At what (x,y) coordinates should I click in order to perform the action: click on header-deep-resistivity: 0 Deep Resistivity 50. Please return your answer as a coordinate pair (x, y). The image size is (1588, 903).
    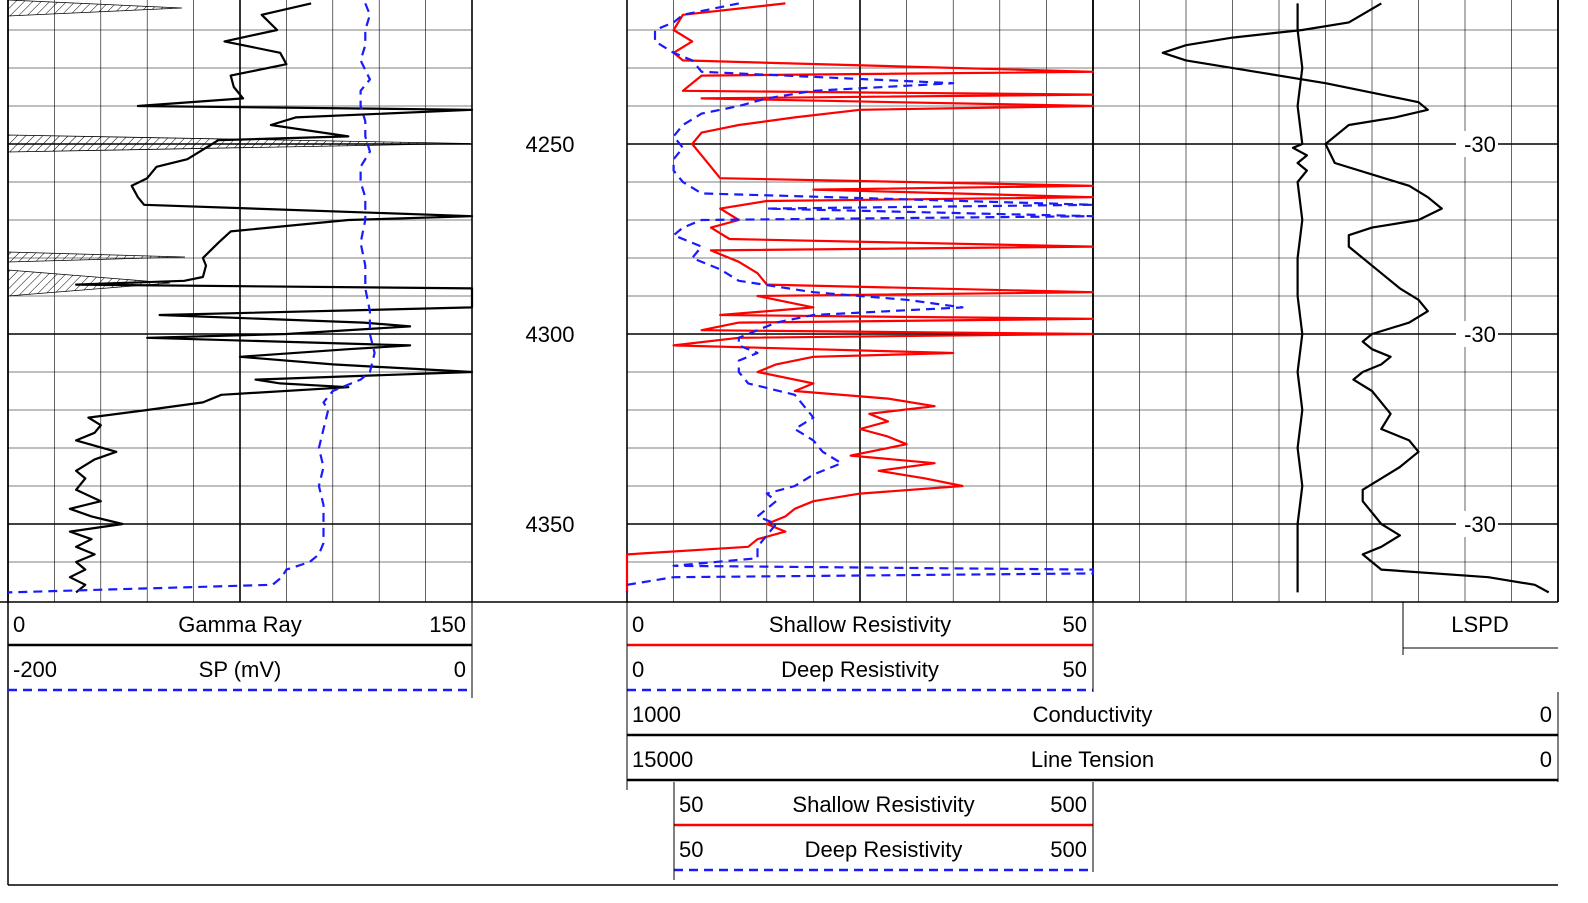
    Looking at the image, I should click on (860, 674).